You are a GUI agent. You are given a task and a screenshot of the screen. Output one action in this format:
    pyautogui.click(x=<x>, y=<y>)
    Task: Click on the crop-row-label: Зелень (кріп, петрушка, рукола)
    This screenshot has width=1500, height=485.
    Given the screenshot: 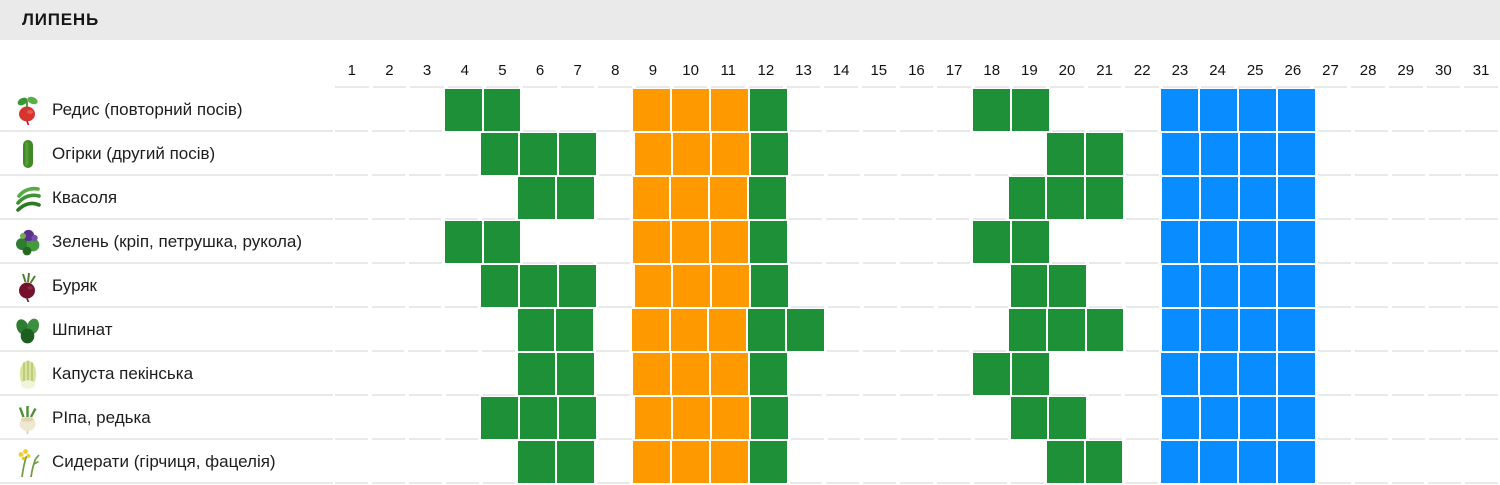 What is the action you would take?
    pyautogui.click(x=166, y=242)
    